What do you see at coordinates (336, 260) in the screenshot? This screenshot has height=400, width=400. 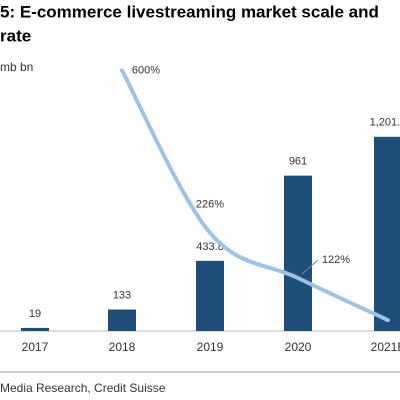 I see `value-label: 122%` at bounding box center [336, 260].